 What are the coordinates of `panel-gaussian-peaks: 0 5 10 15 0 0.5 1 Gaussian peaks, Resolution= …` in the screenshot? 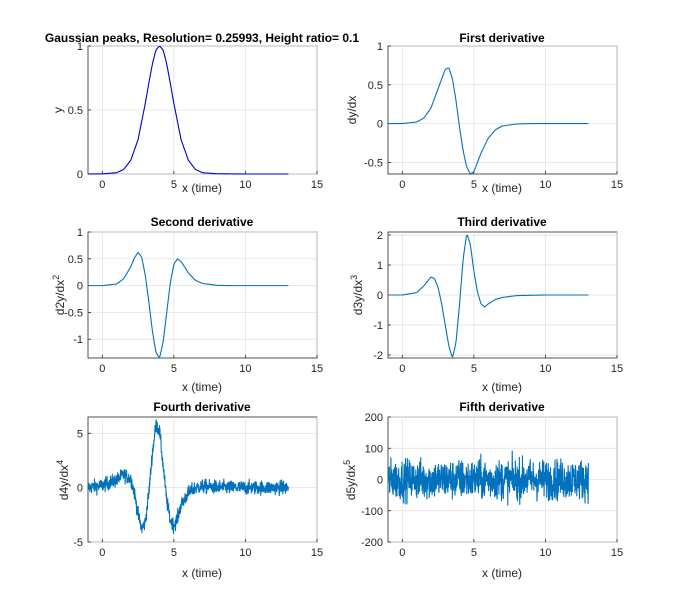 It's located at (202, 113).